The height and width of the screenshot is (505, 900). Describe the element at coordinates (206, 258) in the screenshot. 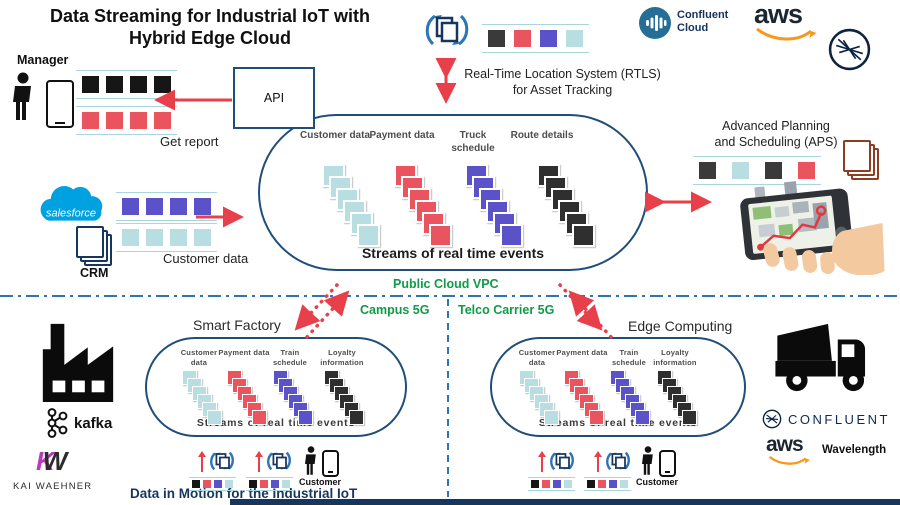

I see `crm-stream-label: Customer data` at that location.